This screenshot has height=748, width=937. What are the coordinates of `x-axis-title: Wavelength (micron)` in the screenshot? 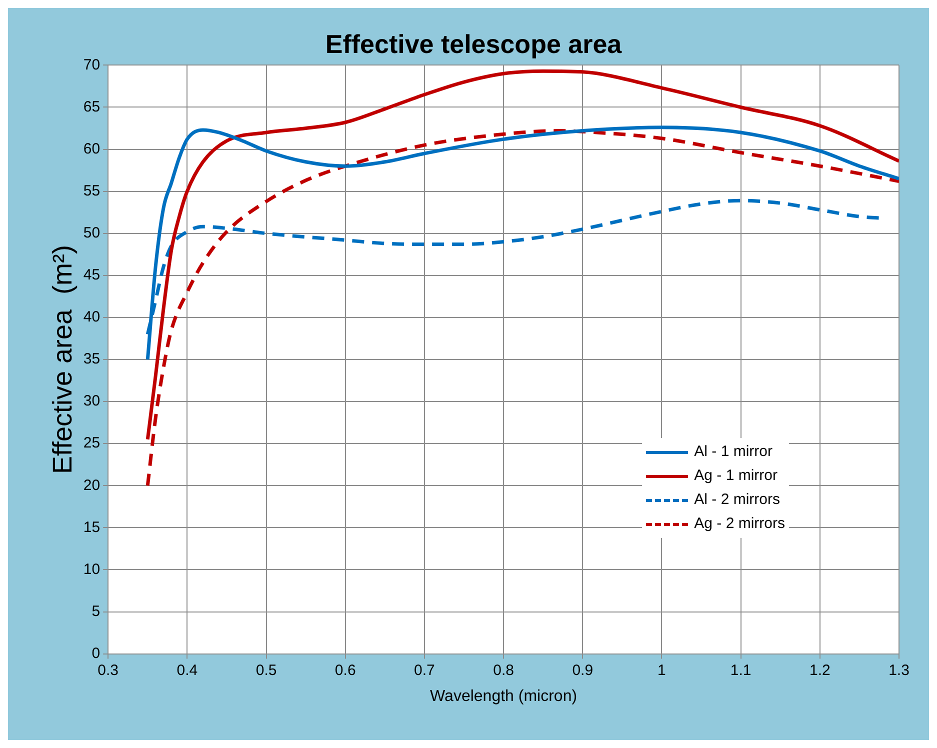 It's located at (504, 696).